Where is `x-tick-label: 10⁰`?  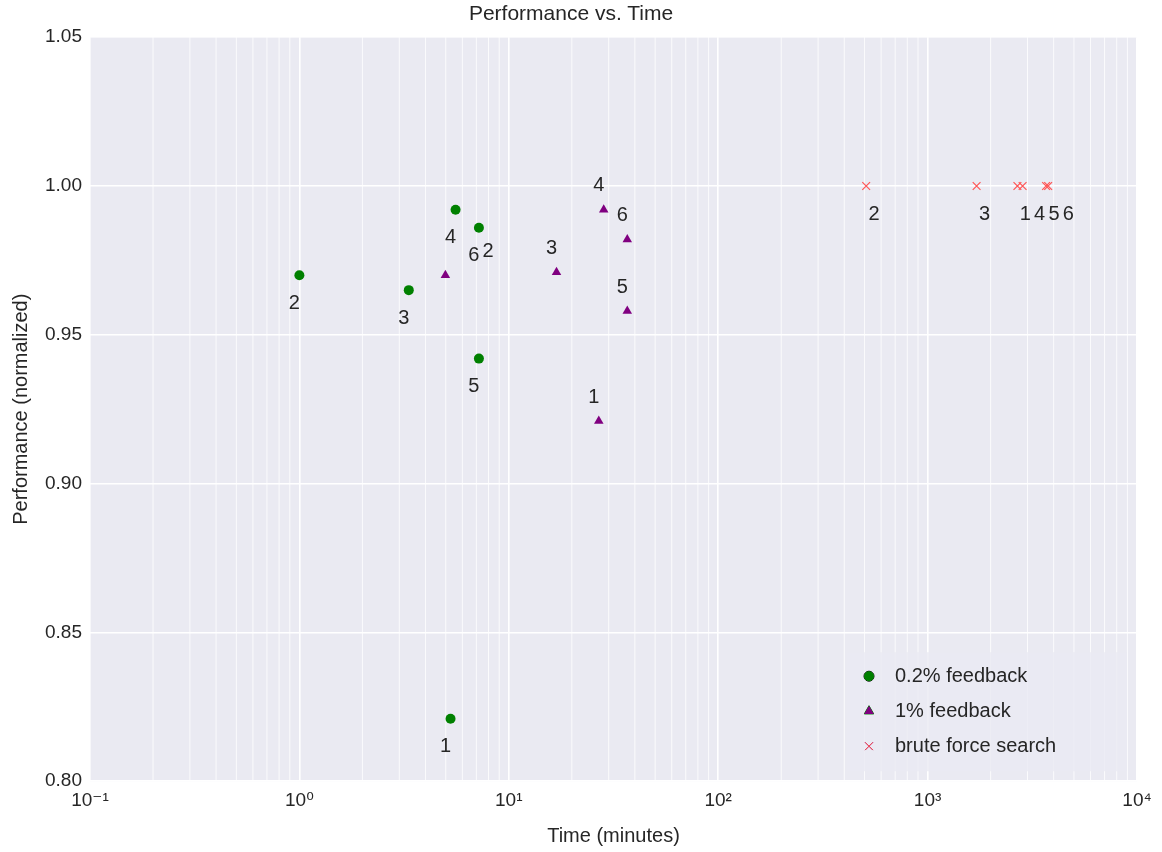
x-tick-label: 10⁰ is located at coordinates (299, 799).